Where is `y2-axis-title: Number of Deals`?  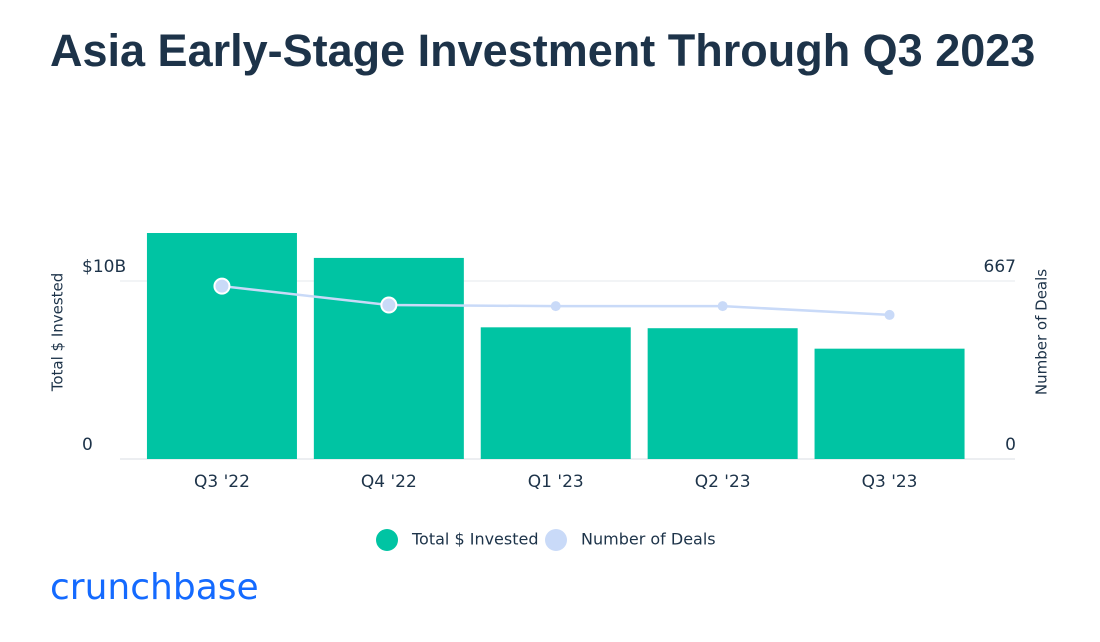 y2-axis-title: Number of Deals is located at coordinates (1042, 332).